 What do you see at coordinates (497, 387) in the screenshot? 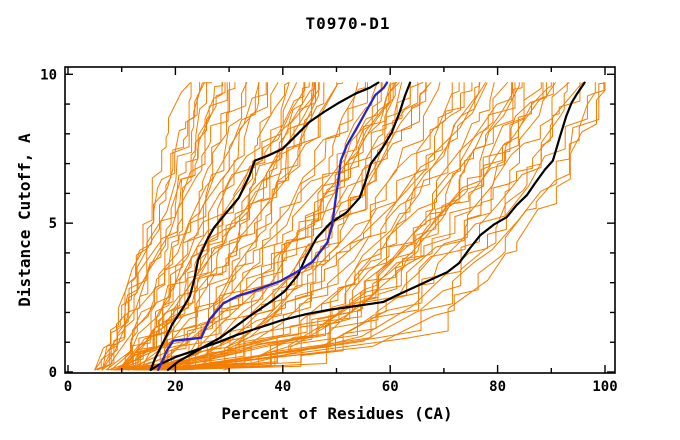
I see `x-tick-label: 80` at bounding box center [497, 387].